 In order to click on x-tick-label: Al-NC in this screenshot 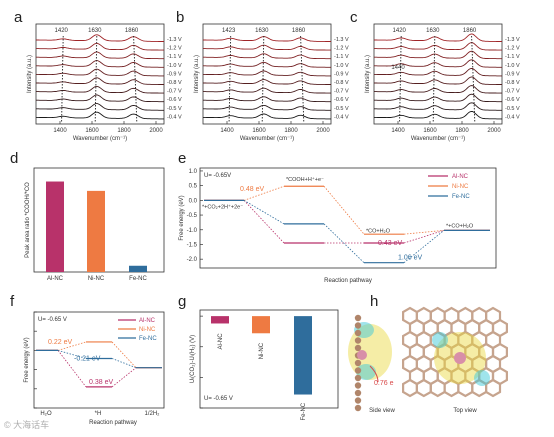, I will do `click(55, 279)`.